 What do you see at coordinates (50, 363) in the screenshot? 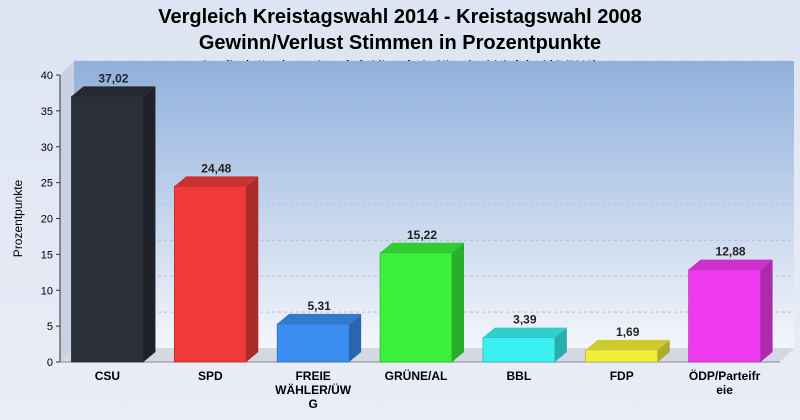
I see `y-tick-label: 0` at bounding box center [50, 363].